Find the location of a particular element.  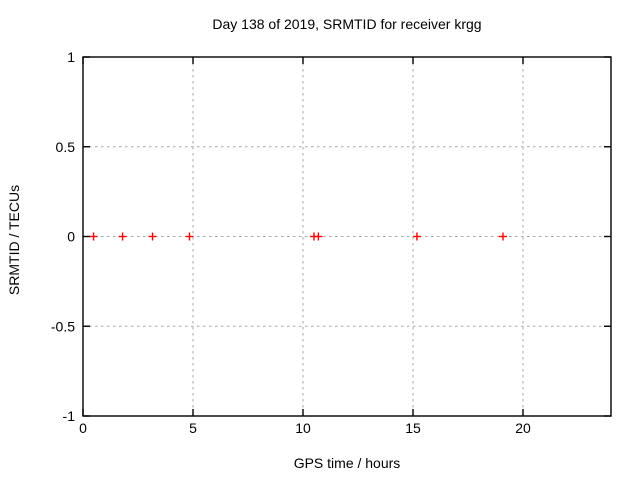

y-axis-label: SRMTID / TECUs is located at coordinates (14, 240).